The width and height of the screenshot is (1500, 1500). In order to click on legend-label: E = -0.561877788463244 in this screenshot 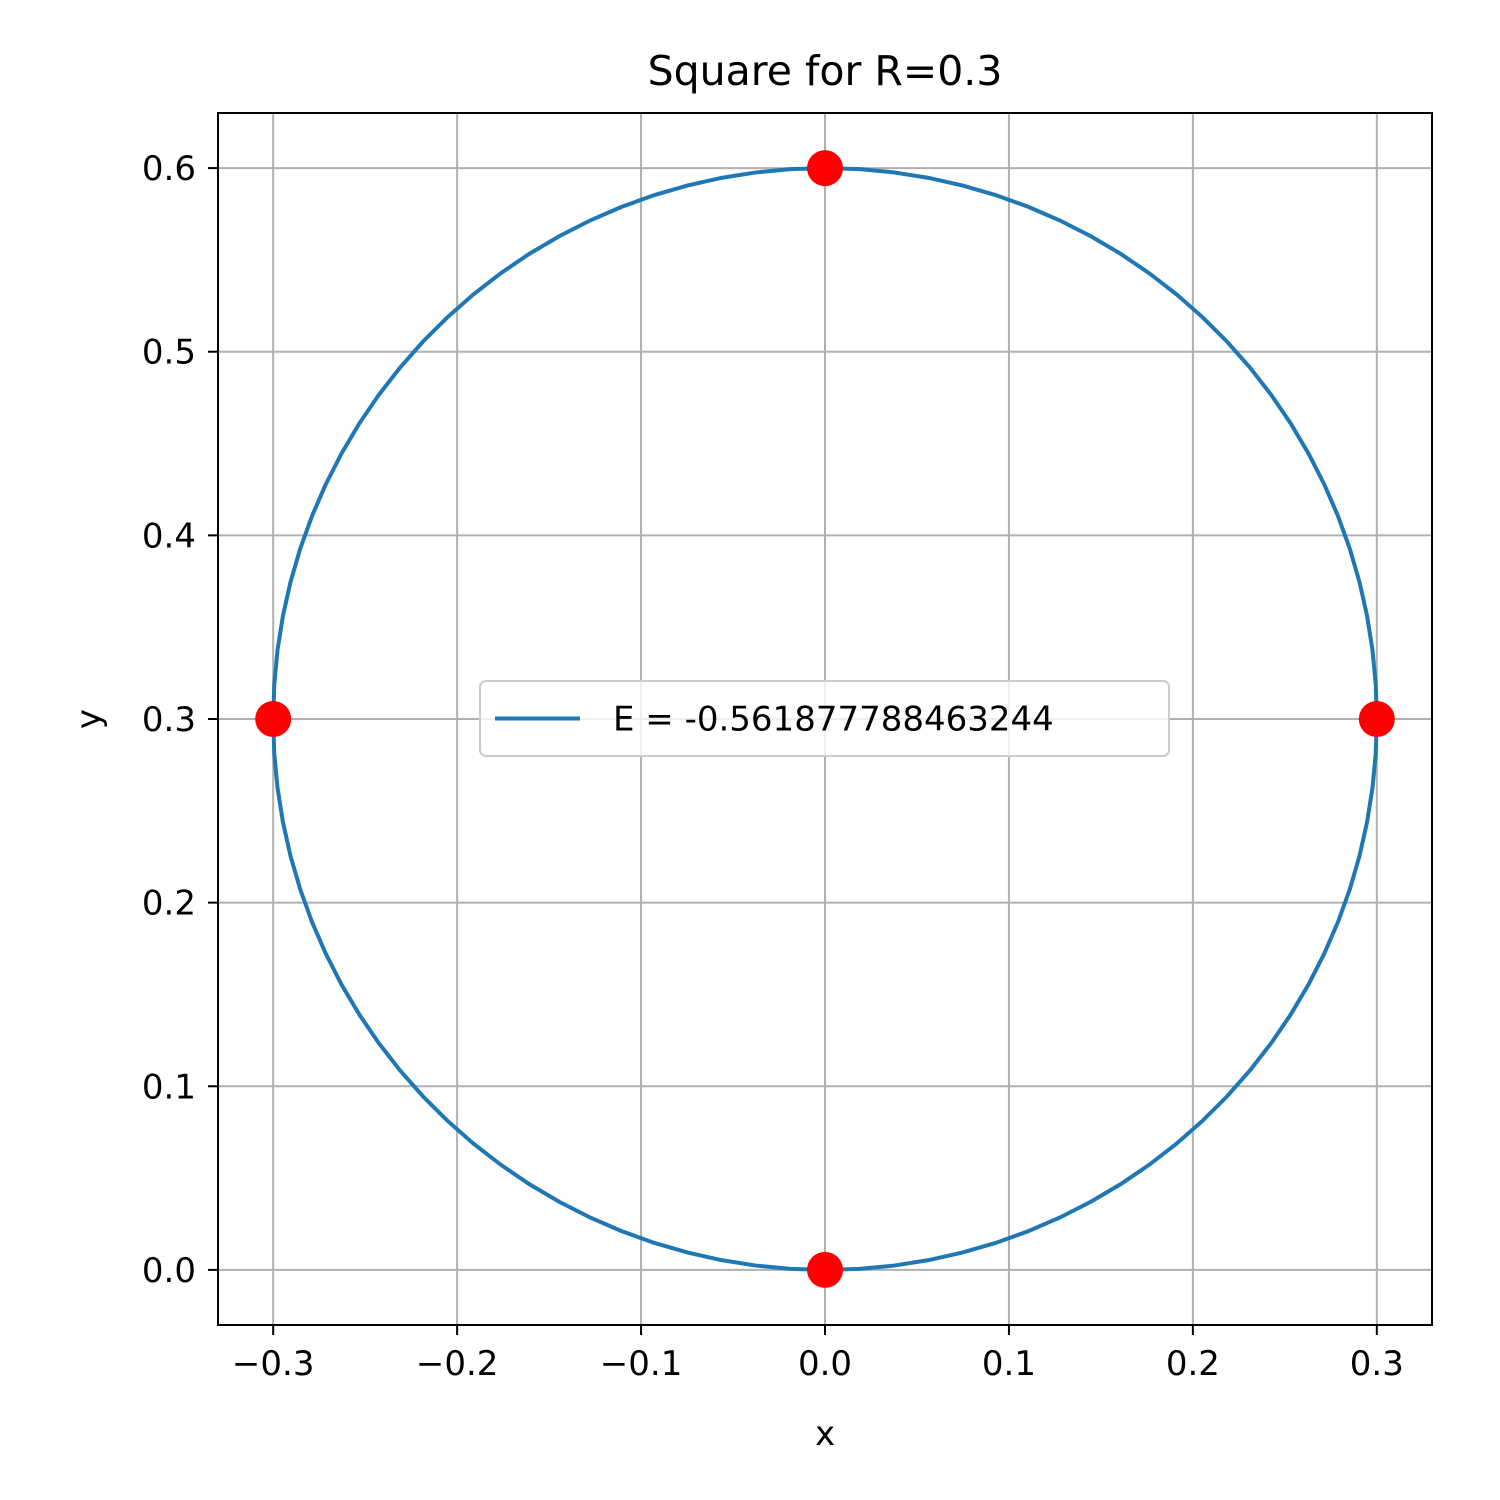, I will do `click(833, 720)`.